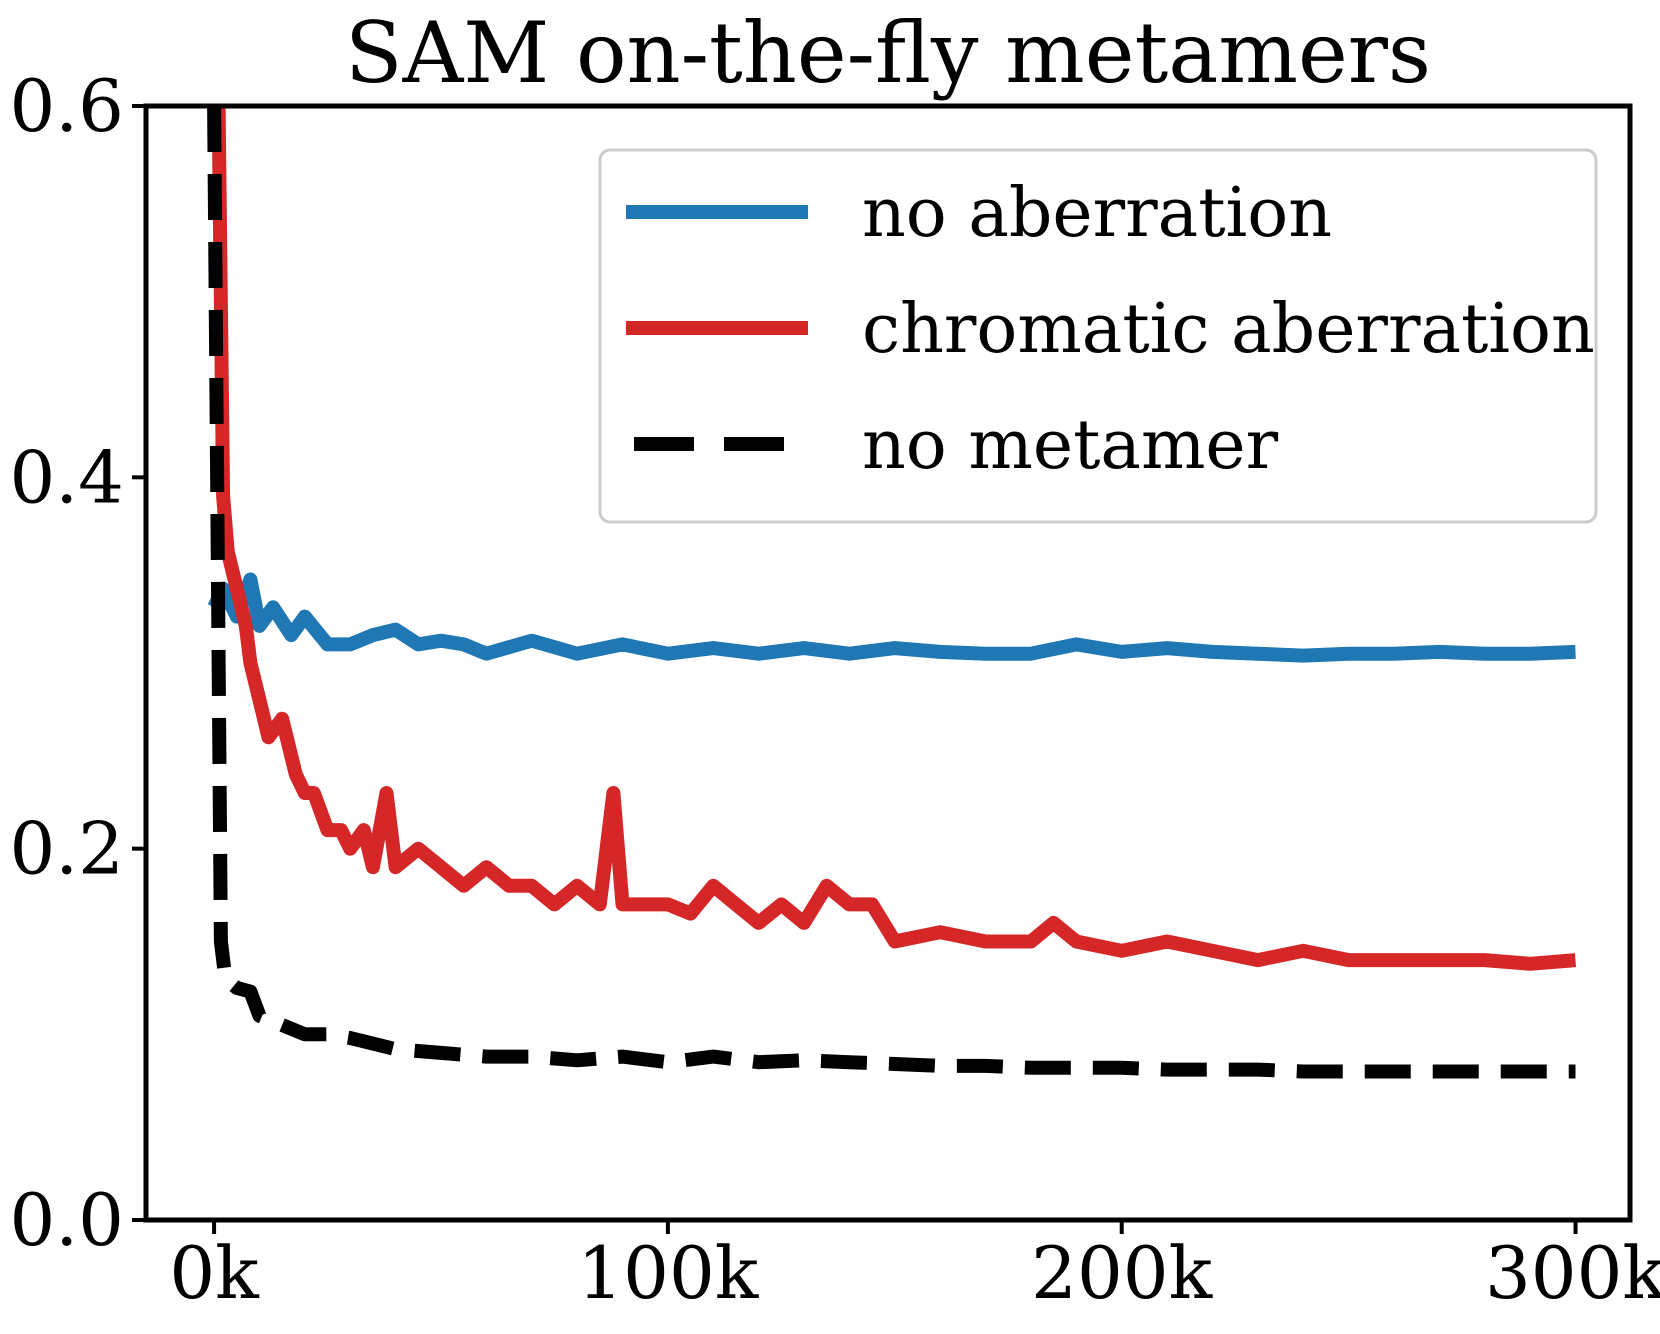 The height and width of the screenshot is (1334, 1660). What do you see at coordinates (1228, 329) in the screenshot?
I see `legend-label-1: chromatic aberration` at bounding box center [1228, 329].